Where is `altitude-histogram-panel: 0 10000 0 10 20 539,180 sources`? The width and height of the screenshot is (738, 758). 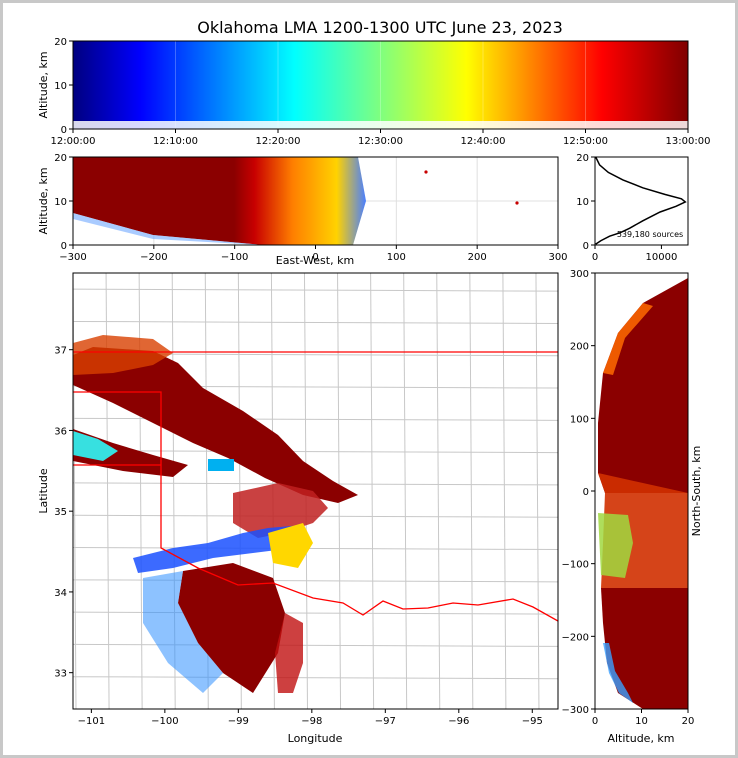 altitude-histogram-panel: 0 10000 0 10 20 539,180 sources is located at coordinates (632, 208).